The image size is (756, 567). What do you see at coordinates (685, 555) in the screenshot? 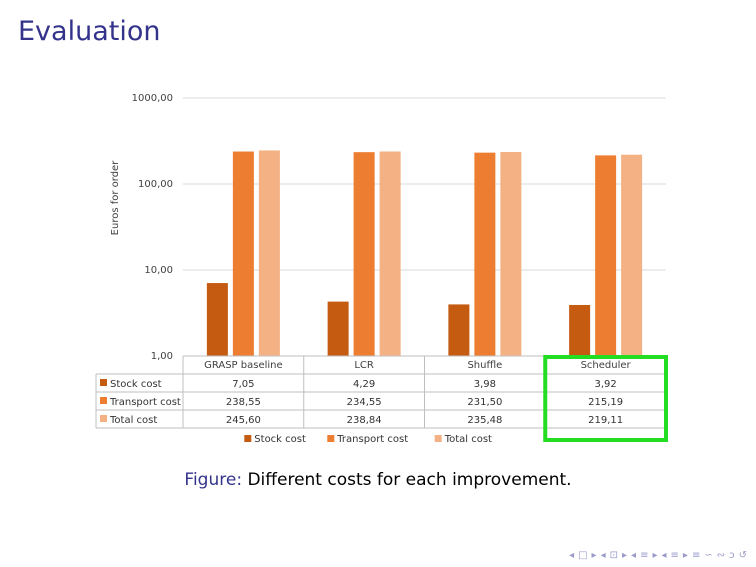
I see `nav-symbol-11: ▸` at bounding box center [685, 555].